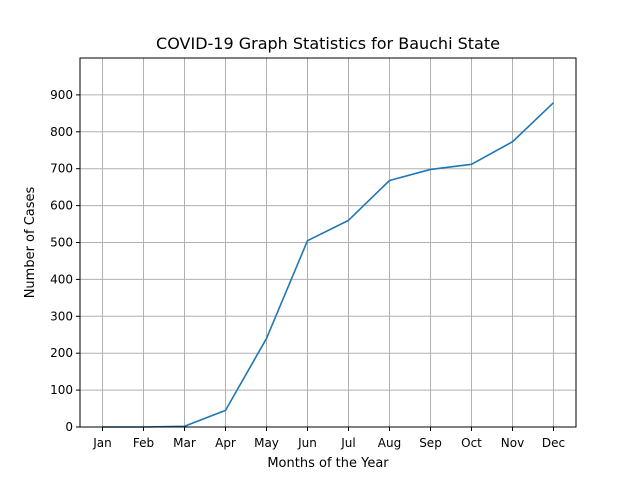 Image resolution: width=640 pixels, height=480 pixels. I want to click on x-tick-label: Sep, so click(430, 443).